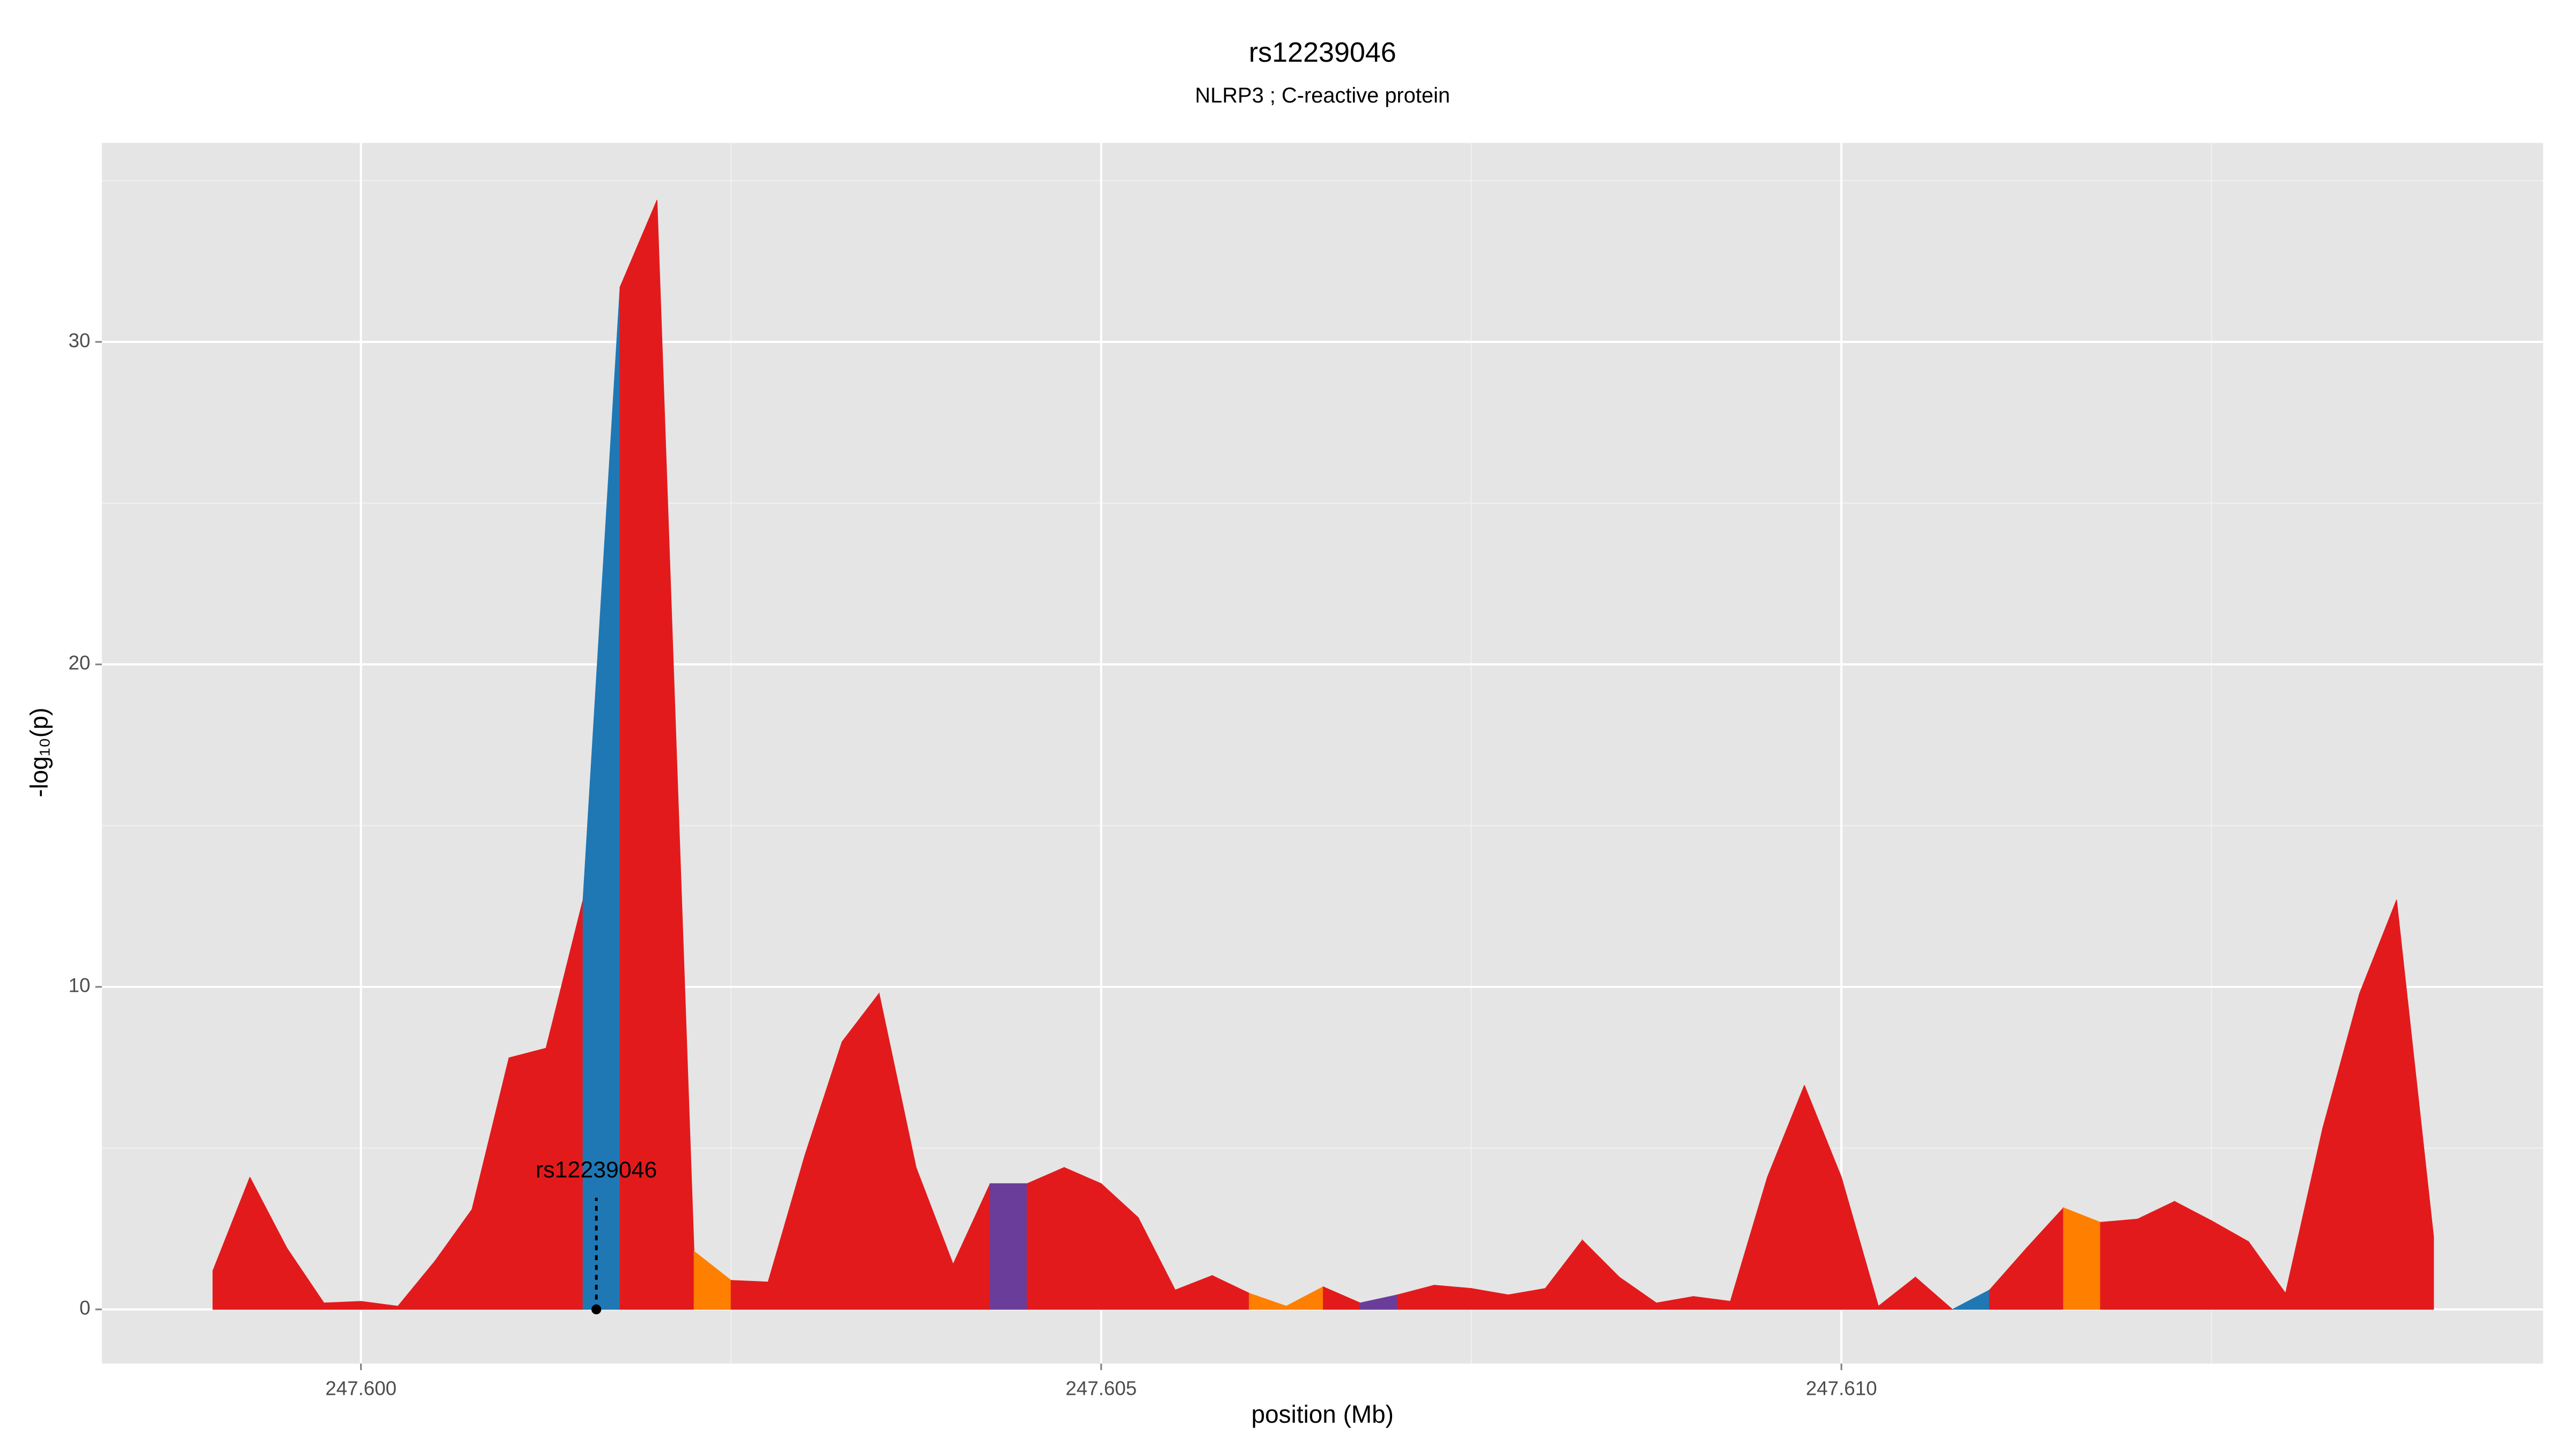 The height and width of the screenshot is (1449, 2576). What do you see at coordinates (1101, 1388) in the screenshot?
I see `x-tick-label: 247.605` at bounding box center [1101, 1388].